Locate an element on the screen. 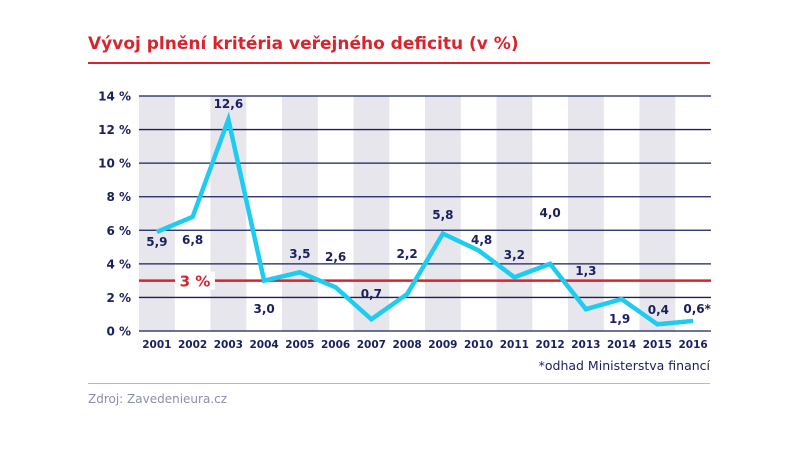 The width and height of the screenshot is (800, 449). y-tick-label: 6 % is located at coordinates (118, 231).